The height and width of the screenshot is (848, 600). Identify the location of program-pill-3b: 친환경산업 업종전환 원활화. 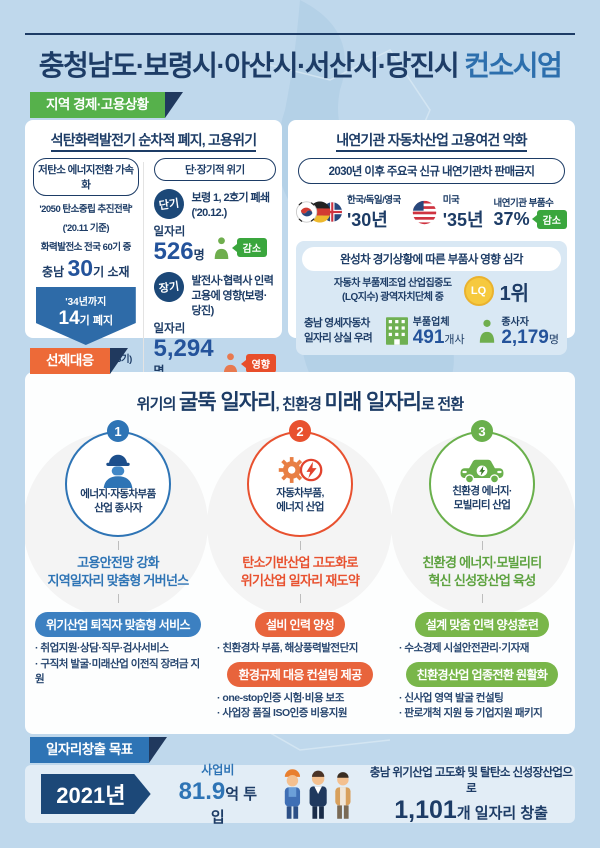
(482, 674).